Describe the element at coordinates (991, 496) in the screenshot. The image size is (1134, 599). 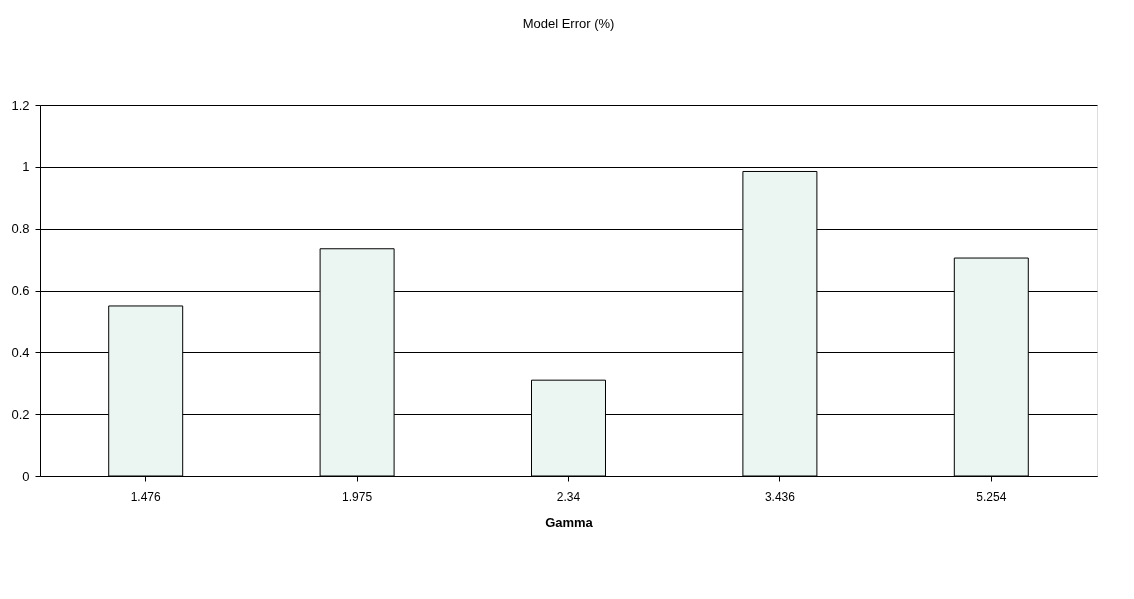
I see `x-tick-label: 5.254` at that location.